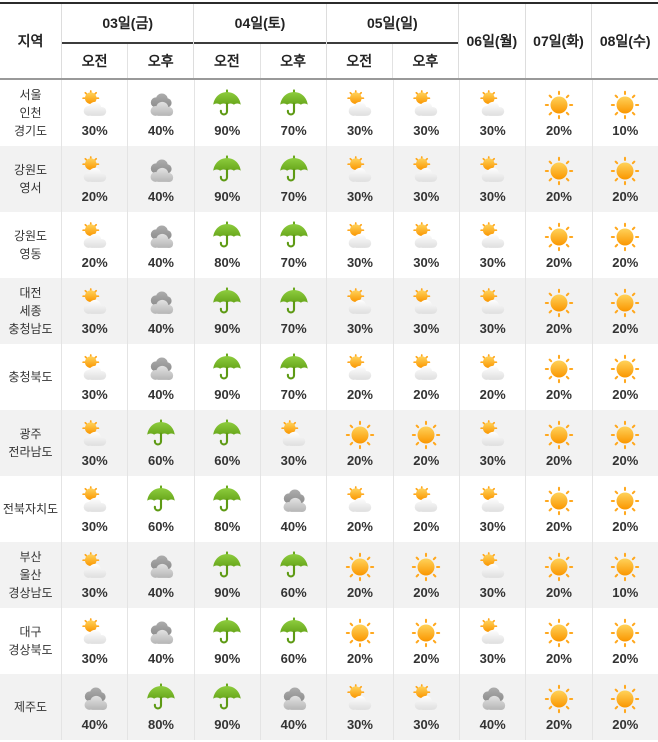 The image size is (658, 742). What do you see at coordinates (31, 179) in the screenshot?
I see `region-name: 강원도 영서` at bounding box center [31, 179].